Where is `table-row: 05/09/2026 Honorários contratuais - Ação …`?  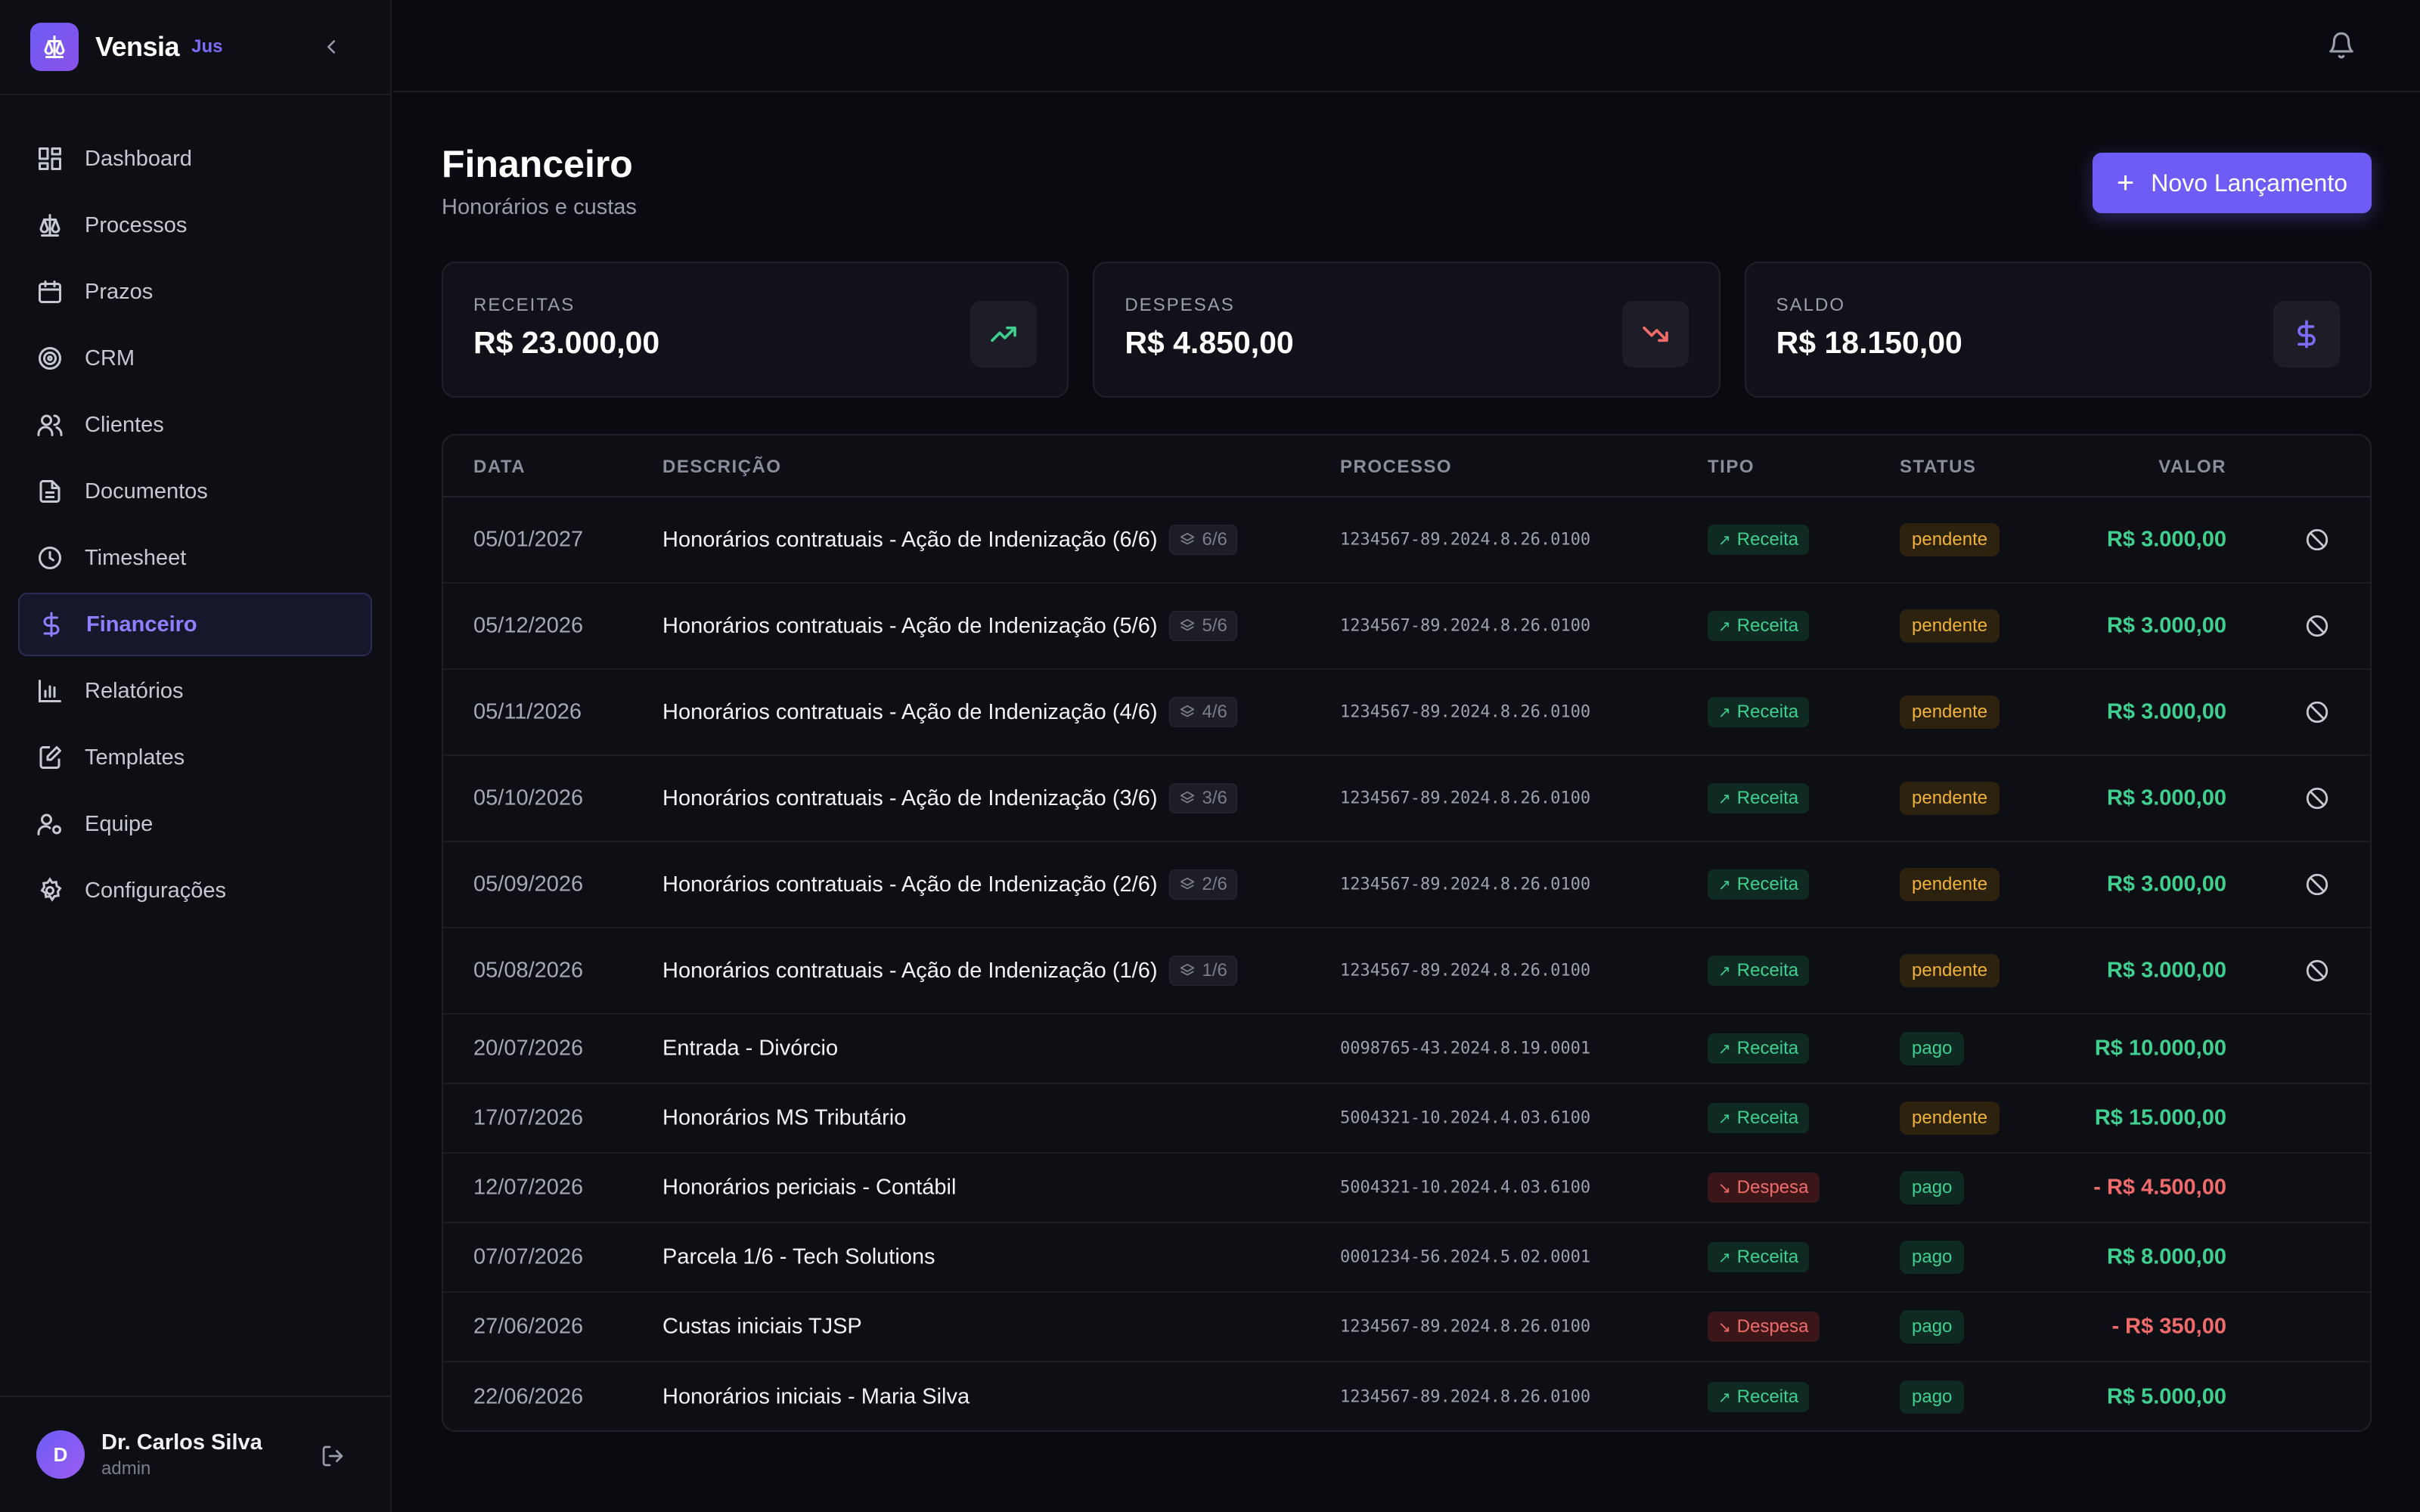 table-row: 05/09/2026 Honorários contratuais - Ação … is located at coordinates (1406, 885).